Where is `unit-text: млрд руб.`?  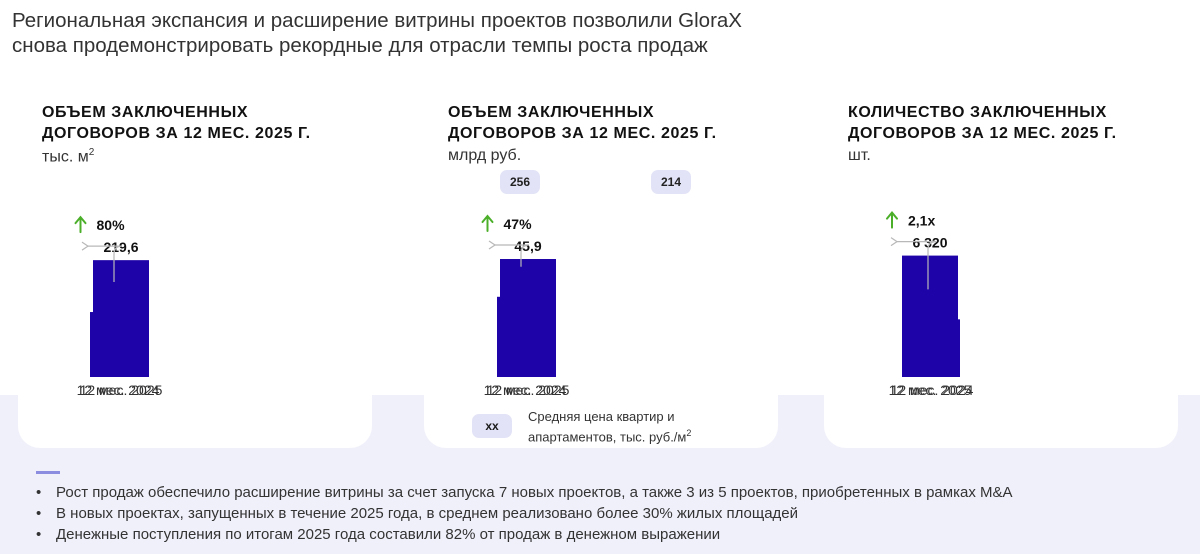 unit-text: млрд руб. is located at coordinates (485, 155).